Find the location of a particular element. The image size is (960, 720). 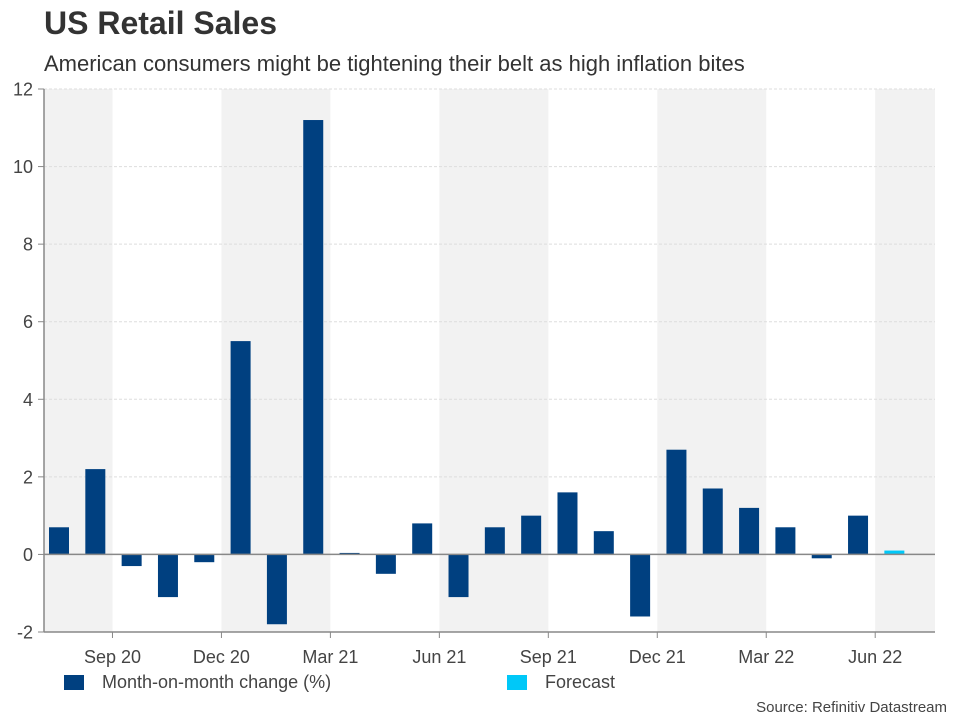

x-tick-label: Mar 22 is located at coordinates (766, 657).